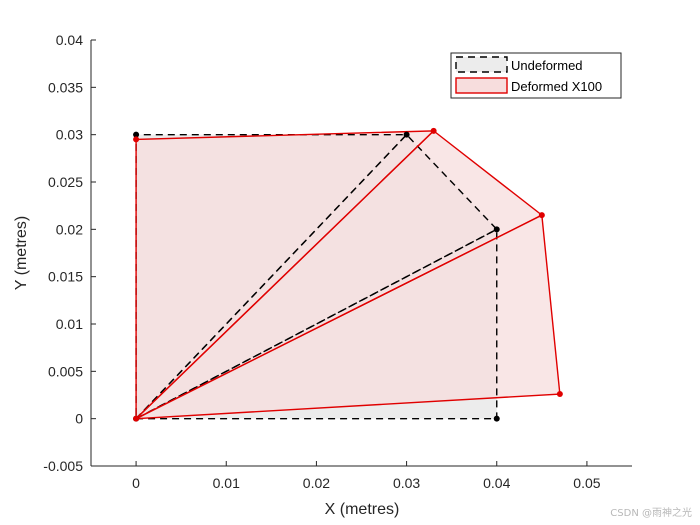 The image size is (700, 525). What do you see at coordinates (316, 483) in the screenshot?
I see `x-tick-label-2: 0.02` at bounding box center [316, 483].